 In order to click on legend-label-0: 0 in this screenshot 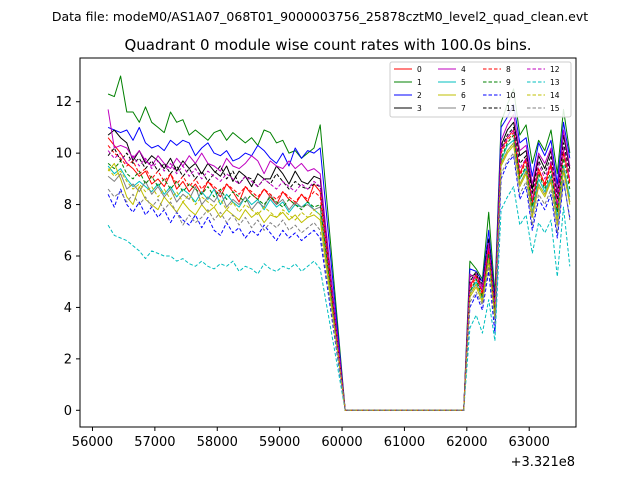, I will do `click(419, 69)`.